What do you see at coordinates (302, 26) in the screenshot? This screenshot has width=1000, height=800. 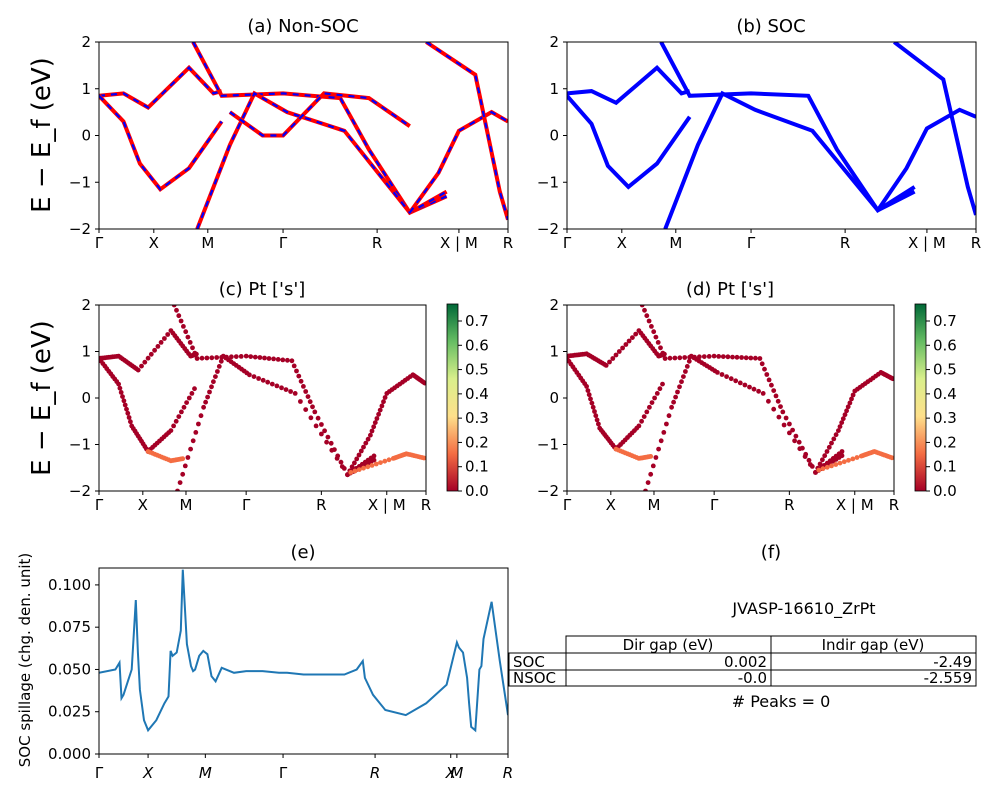 I see `panel-a-title: (a) Non-SOC` at bounding box center [302, 26].